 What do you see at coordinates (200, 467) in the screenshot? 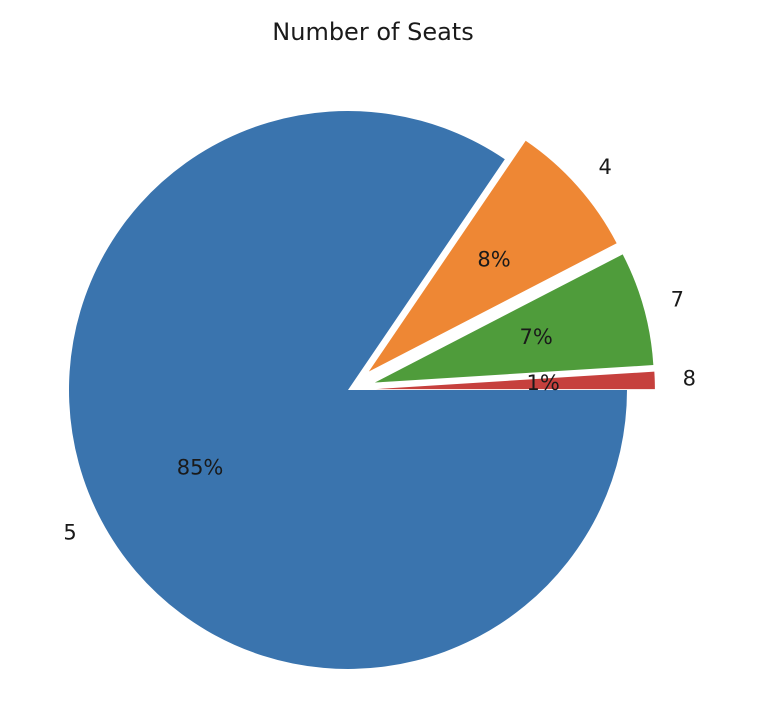
I see `percent-label-5: 85%` at bounding box center [200, 467].